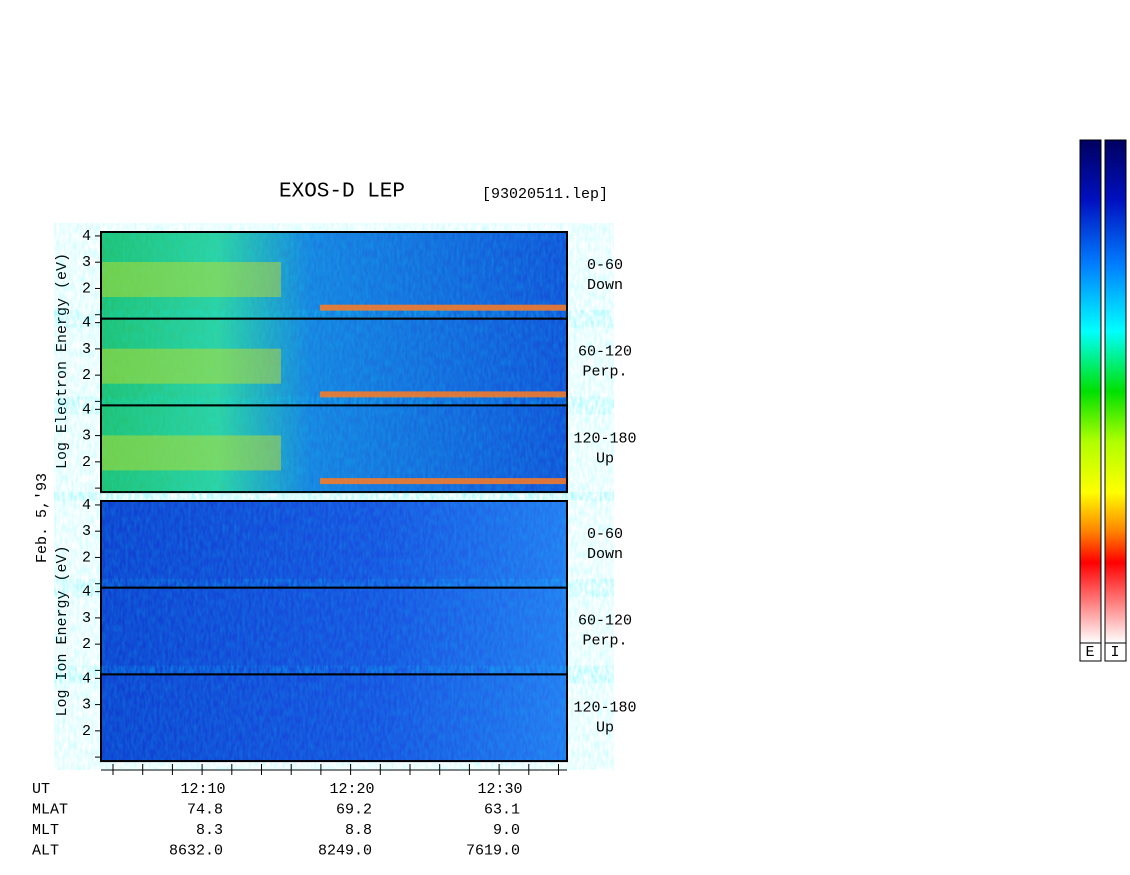 Image resolution: width=1130 pixels, height=875 pixels. What do you see at coordinates (62, 630) in the screenshot?
I see `axis-label: Log Ion Energy (eV)` at bounding box center [62, 630].